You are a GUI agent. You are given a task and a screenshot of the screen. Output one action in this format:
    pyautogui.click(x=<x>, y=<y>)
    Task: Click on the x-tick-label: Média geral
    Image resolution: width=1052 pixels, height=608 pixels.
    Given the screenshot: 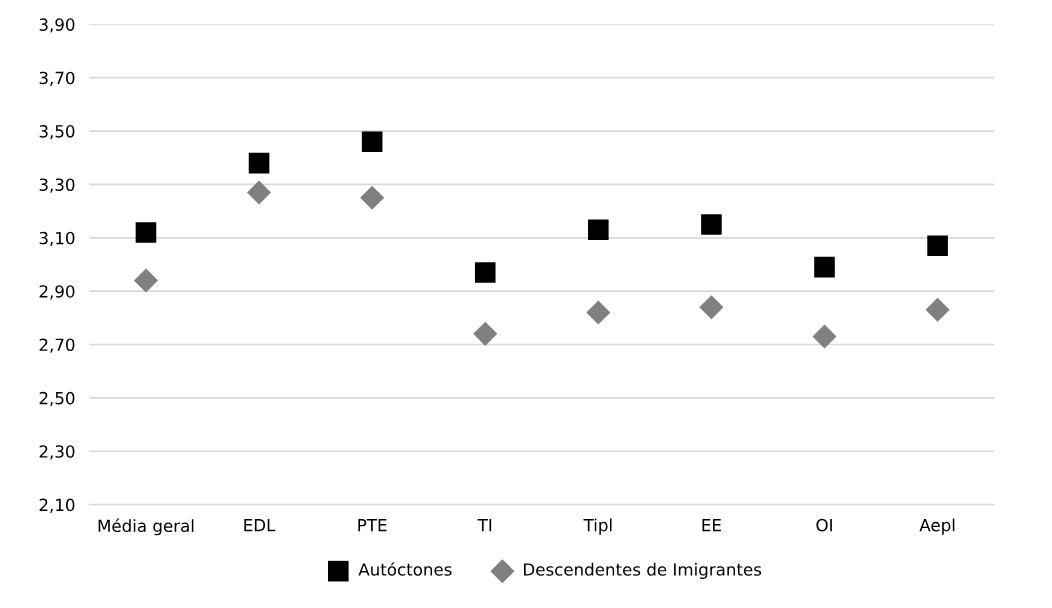 What is the action you would take?
    pyautogui.click(x=146, y=527)
    